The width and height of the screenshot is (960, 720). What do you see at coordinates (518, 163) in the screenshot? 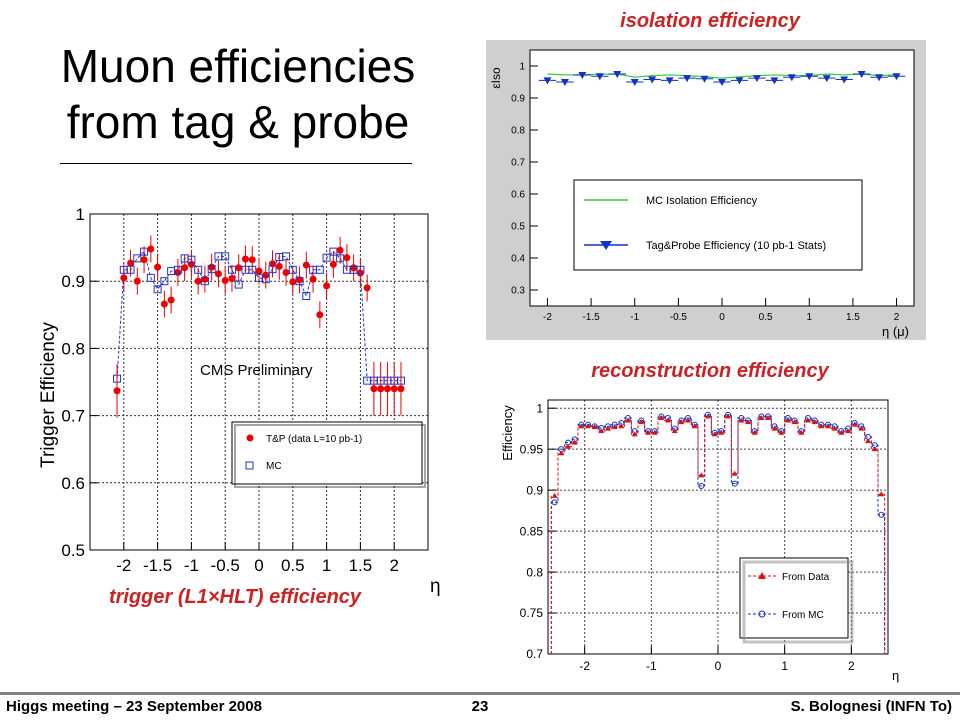
I see `isolation-y-tick-label: 0.7` at bounding box center [518, 163].